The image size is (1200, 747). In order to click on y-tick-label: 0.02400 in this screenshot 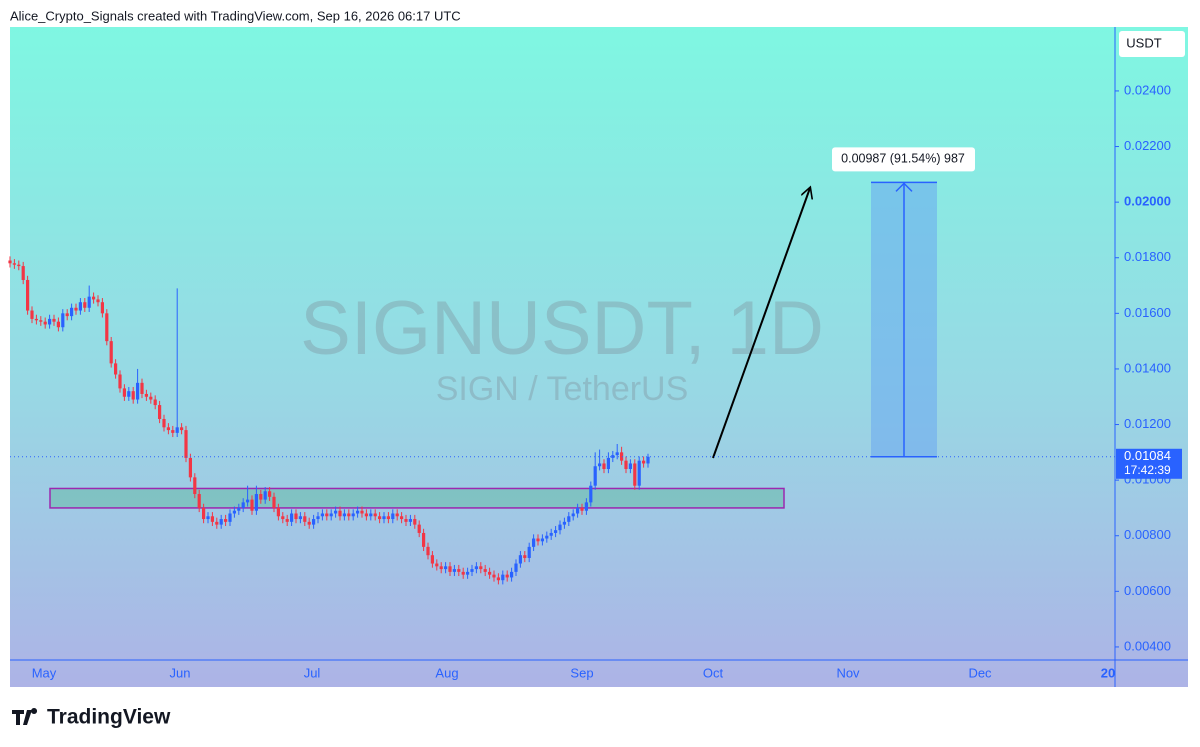, I will do `click(1147, 89)`.